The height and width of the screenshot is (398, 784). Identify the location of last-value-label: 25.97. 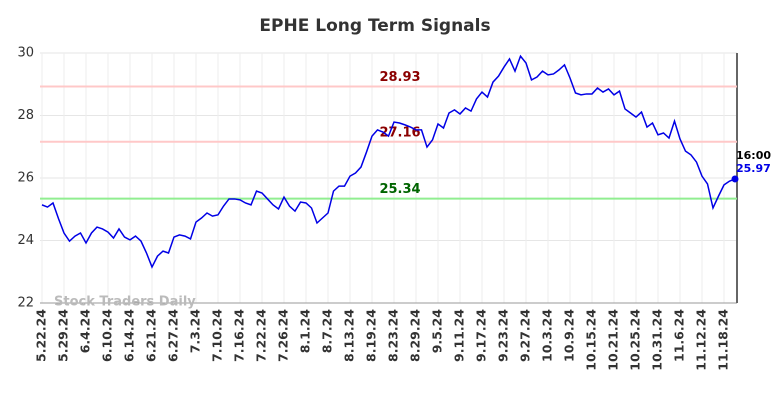
(753, 168).